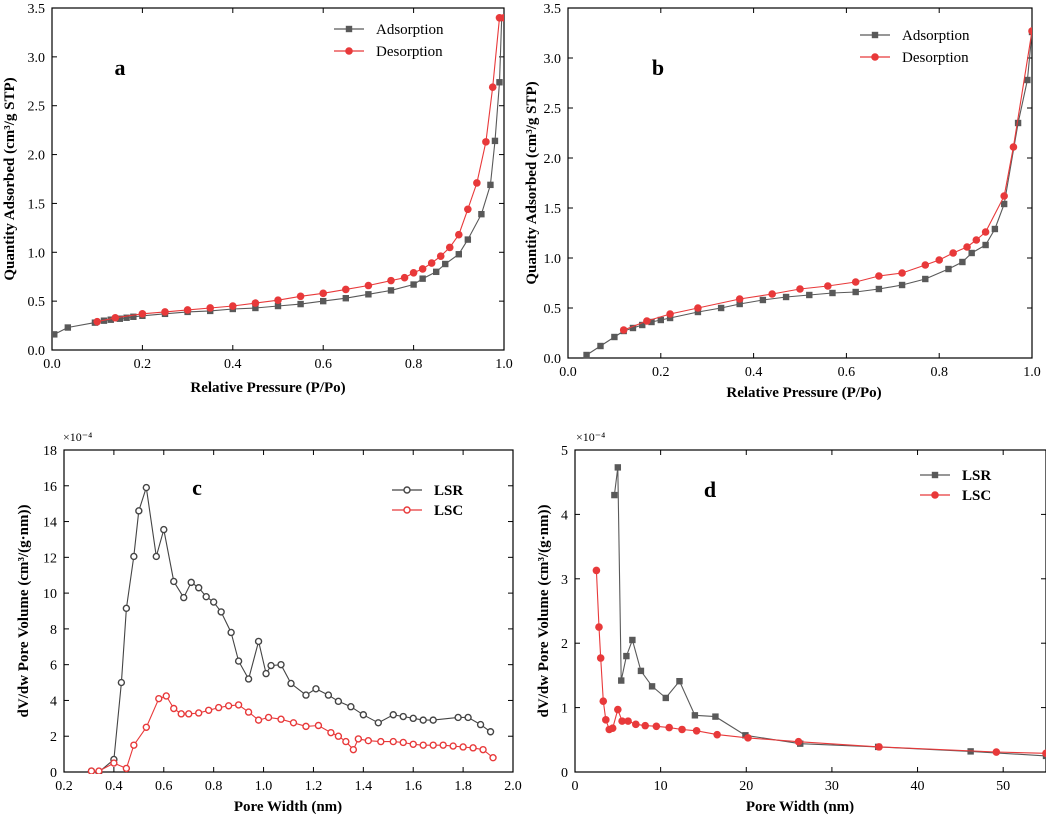 The width and height of the screenshot is (1046, 818). I want to click on legend-label: Desorption, so click(935, 58).